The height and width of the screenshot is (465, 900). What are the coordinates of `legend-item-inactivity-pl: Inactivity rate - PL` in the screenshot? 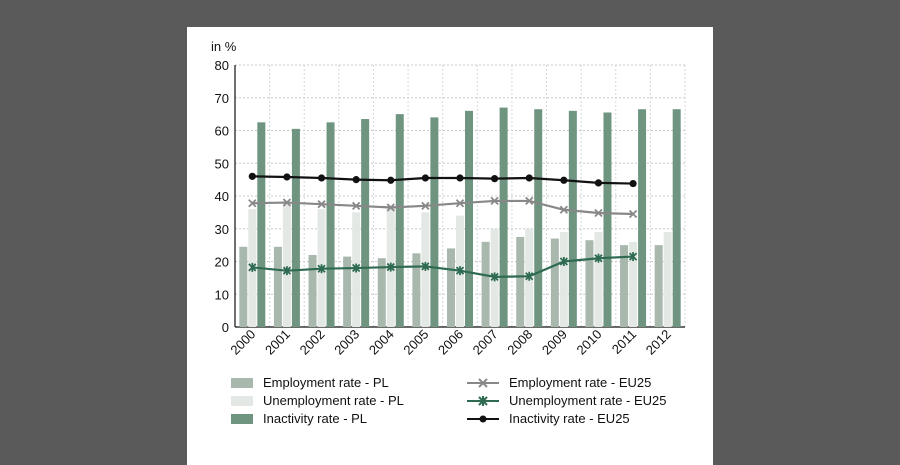 It's located at (299, 418).